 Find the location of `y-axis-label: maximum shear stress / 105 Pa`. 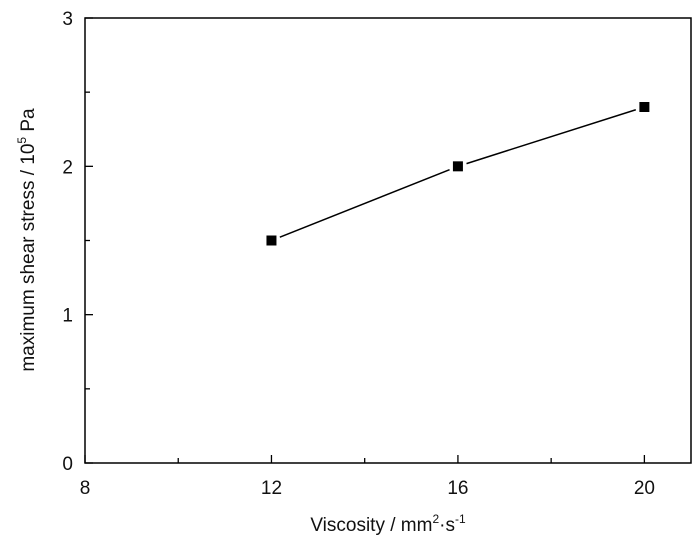

y-axis-label: maximum shear stress / 105 Pa is located at coordinates (27, 240).